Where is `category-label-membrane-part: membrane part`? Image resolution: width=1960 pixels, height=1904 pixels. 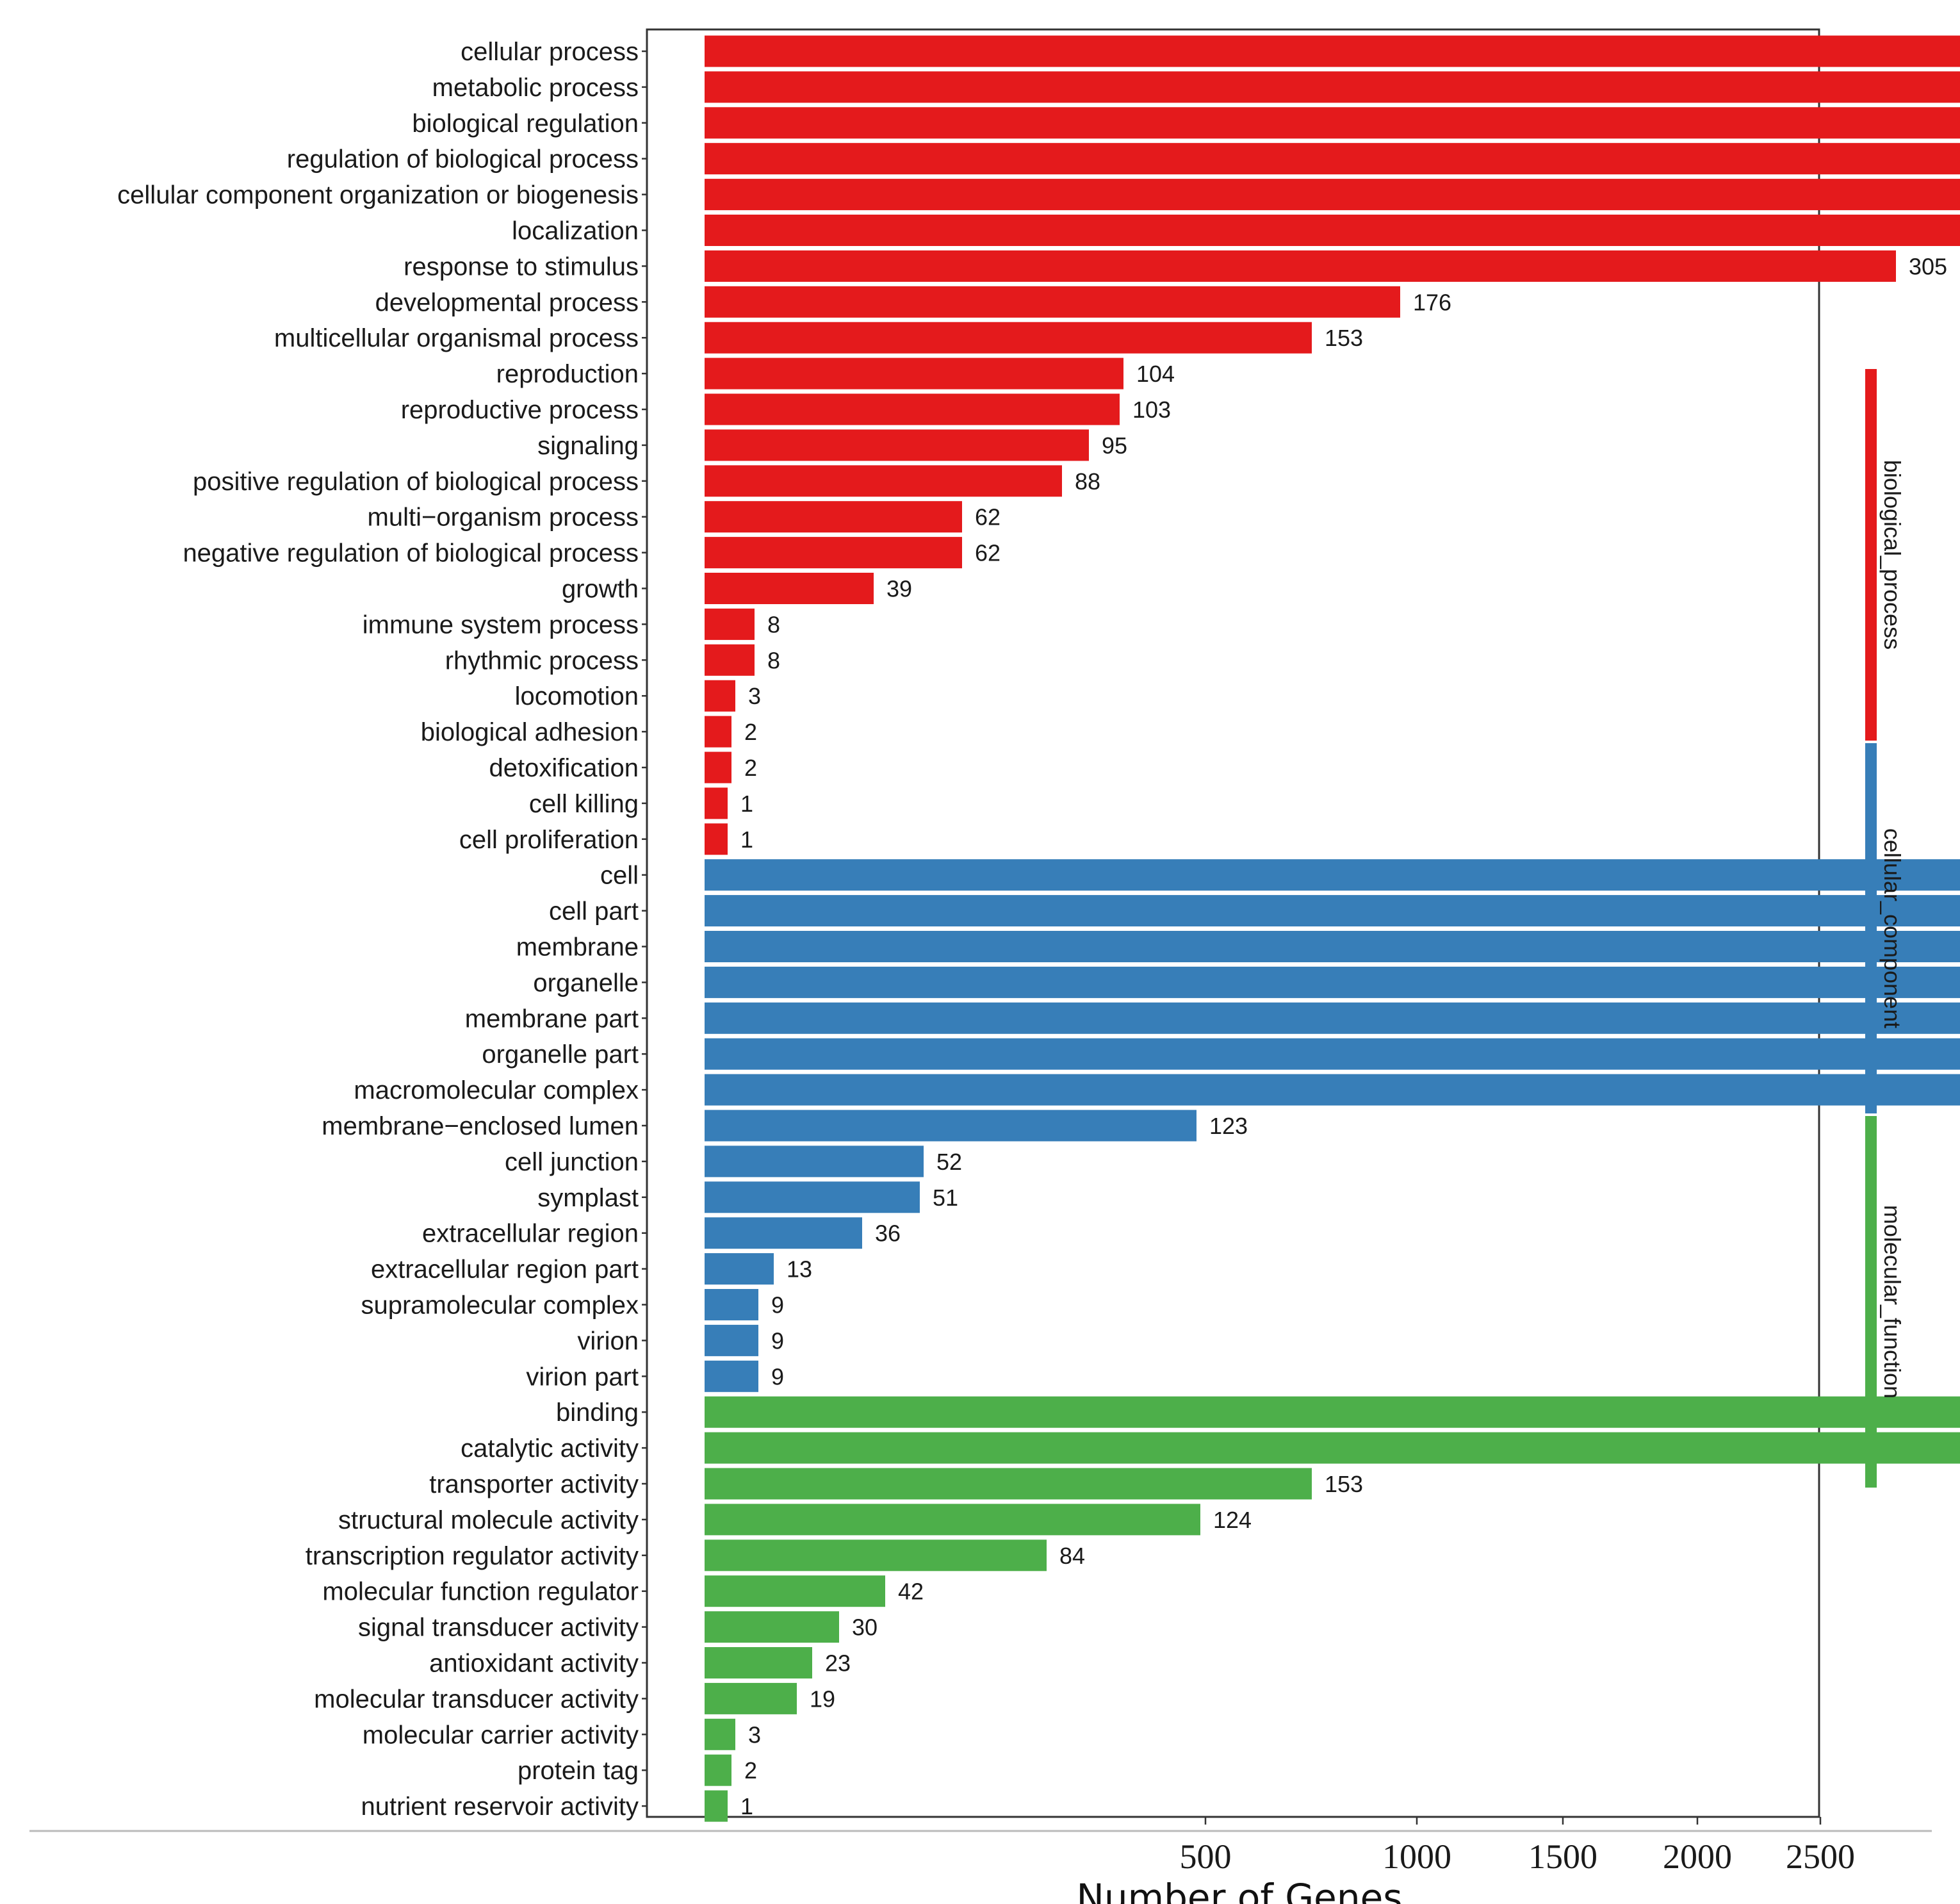 category-label-membrane-part: membrane part is located at coordinates (552, 1019).